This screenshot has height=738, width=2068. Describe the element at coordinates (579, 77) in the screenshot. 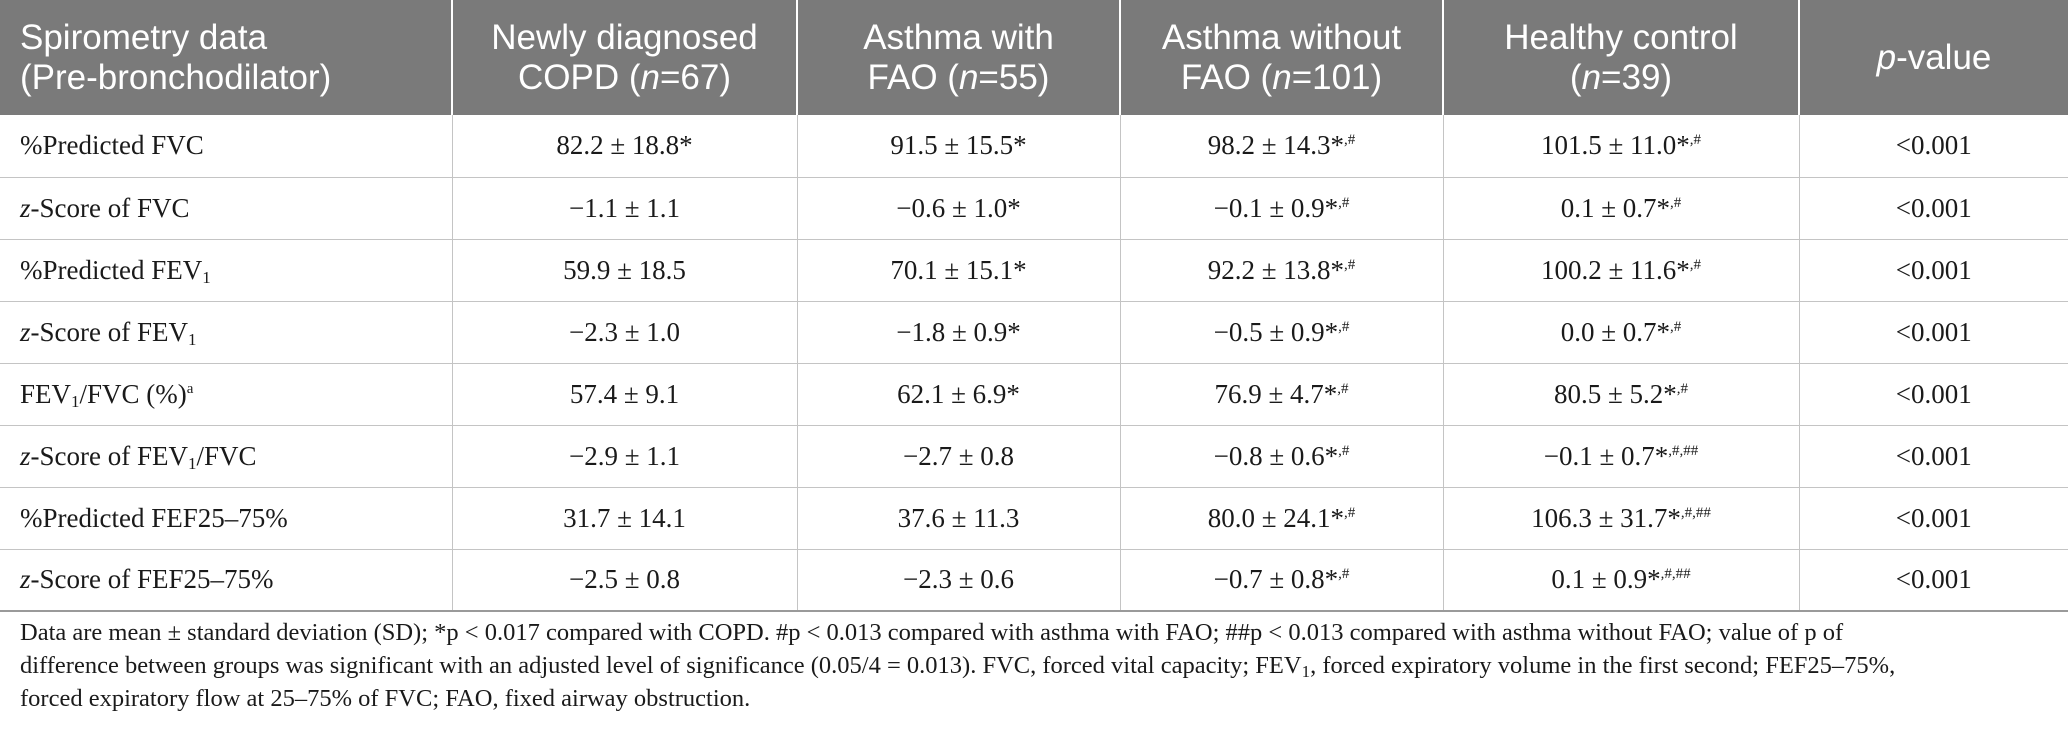

I see `header-line: COPD (` at that location.